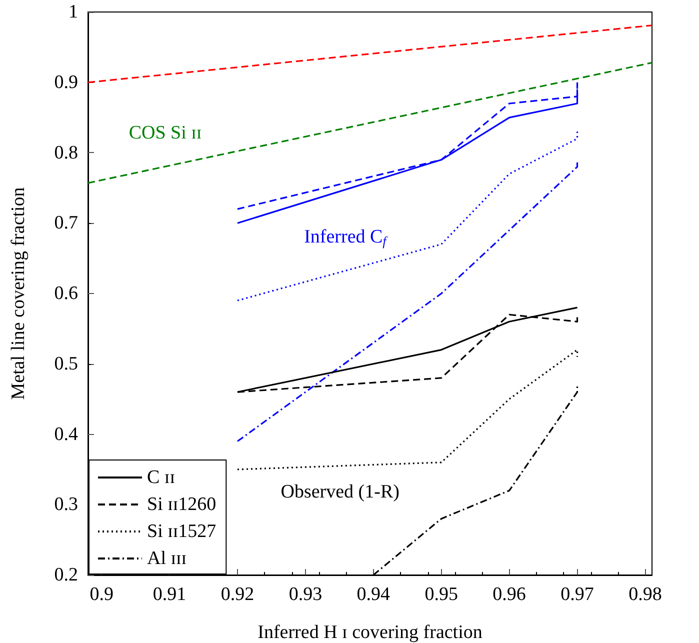 The width and height of the screenshot is (699, 643). What do you see at coordinates (66, 223) in the screenshot?
I see `y-tick-label: 0.7` at bounding box center [66, 223].